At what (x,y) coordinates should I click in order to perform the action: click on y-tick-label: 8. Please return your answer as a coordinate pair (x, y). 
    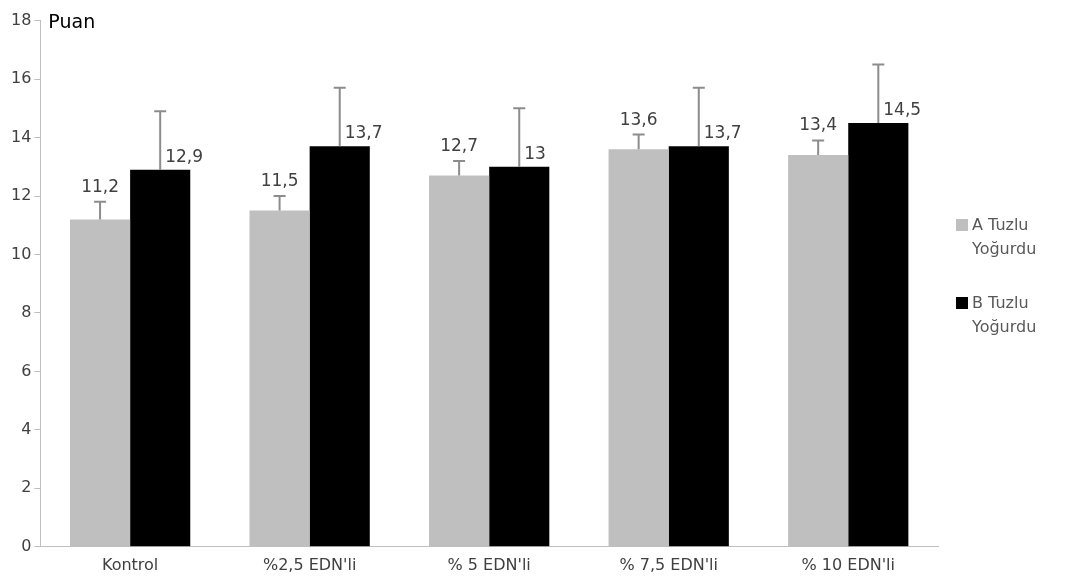
    Looking at the image, I should click on (26, 312).